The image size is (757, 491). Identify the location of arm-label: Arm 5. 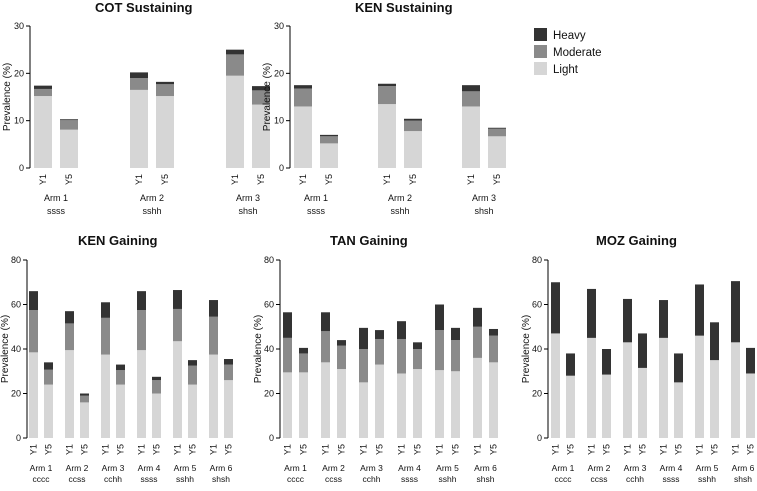
(185, 468).